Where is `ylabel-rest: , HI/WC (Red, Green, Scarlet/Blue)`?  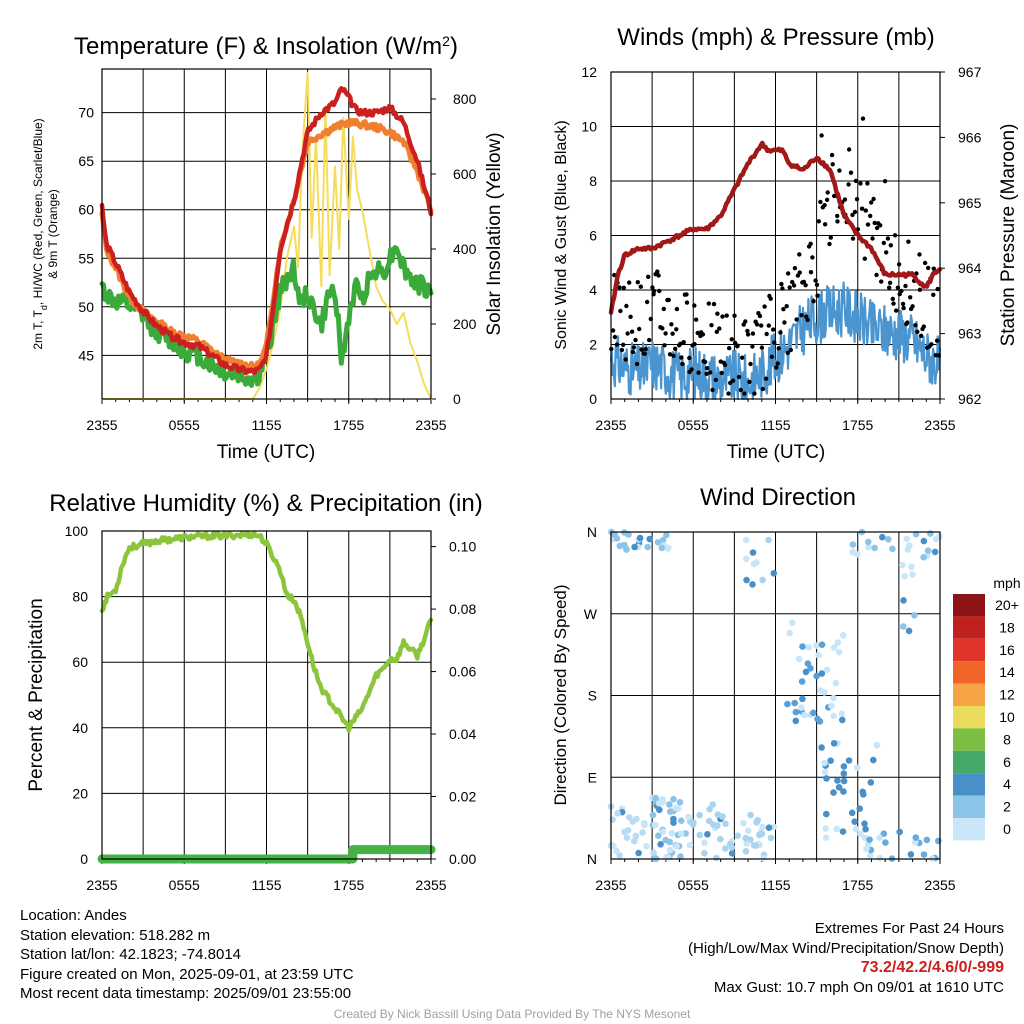 ylabel-rest: , HI/WC (Red, Green, Scarlet/Blue) is located at coordinates (38, 211).